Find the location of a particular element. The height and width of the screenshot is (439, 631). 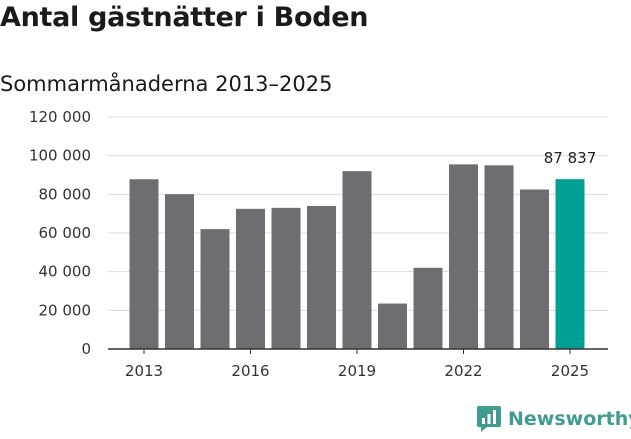

y-tick-label: 0 is located at coordinates (86, 349).